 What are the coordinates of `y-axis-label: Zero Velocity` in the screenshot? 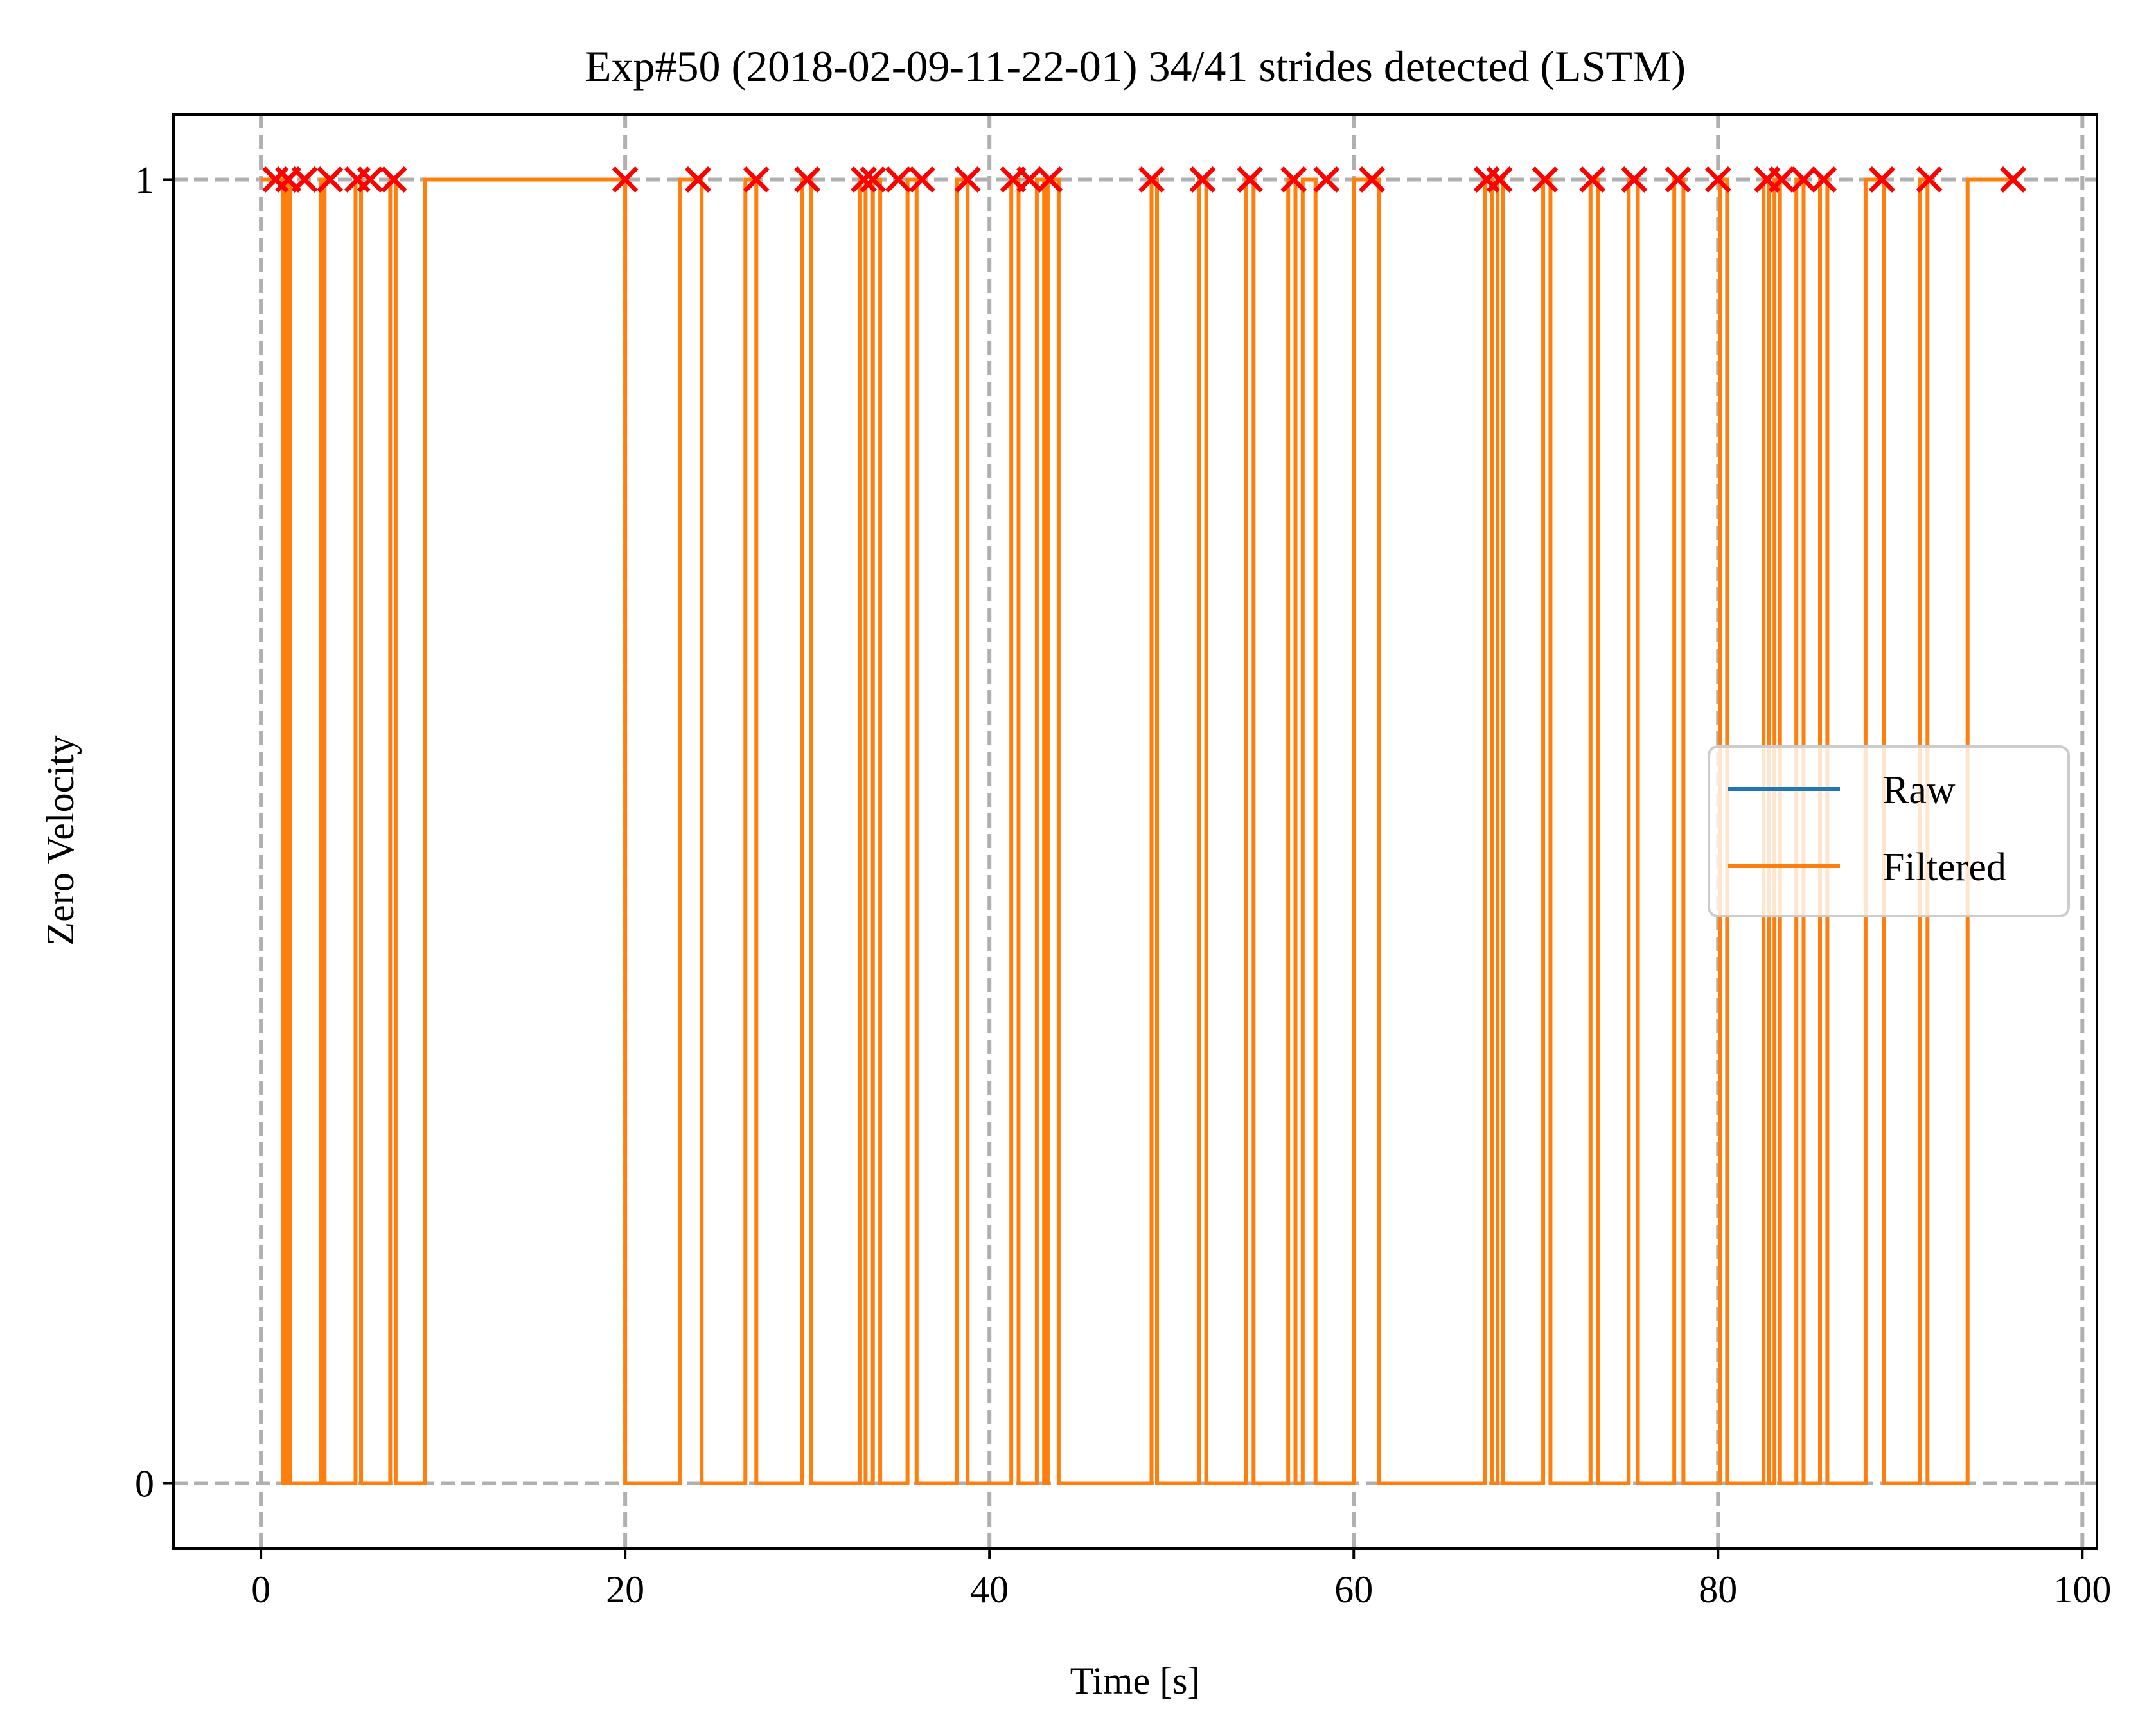 It's located at (60, 840).